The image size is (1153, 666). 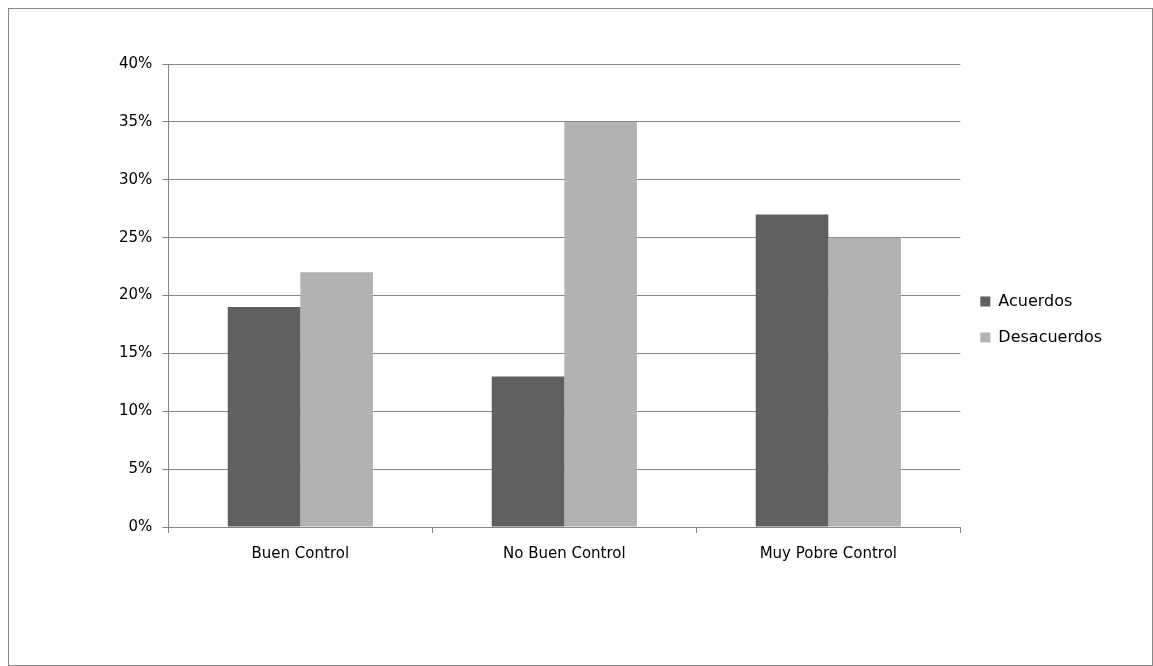 I want to click on y-tick-label: 35%, so click(x=136, y=120).